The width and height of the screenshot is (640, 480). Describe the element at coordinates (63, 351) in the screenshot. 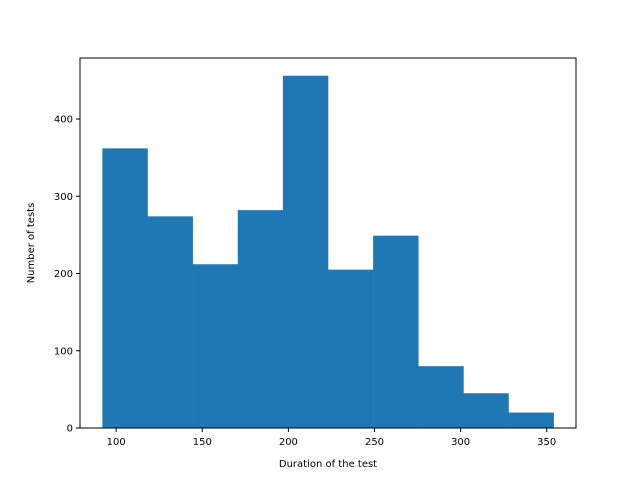

I see `y-tick-label: 100` at that location.